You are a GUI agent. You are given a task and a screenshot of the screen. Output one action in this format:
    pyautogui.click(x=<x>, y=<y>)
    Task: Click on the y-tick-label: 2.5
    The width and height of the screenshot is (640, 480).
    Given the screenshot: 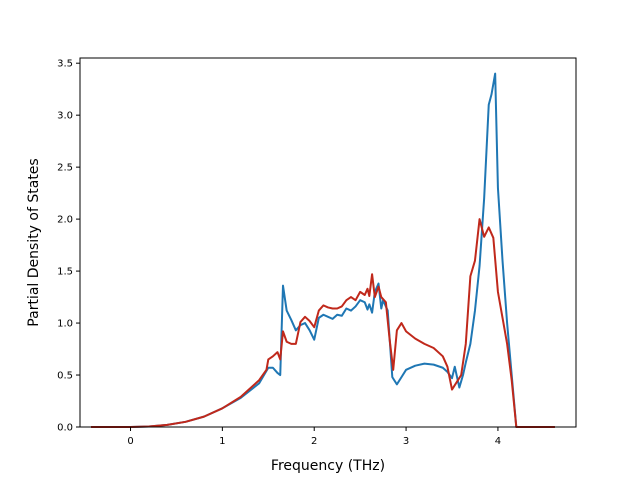 What is the action you would take?
    pyautogui.click(x=65, y=168)
    